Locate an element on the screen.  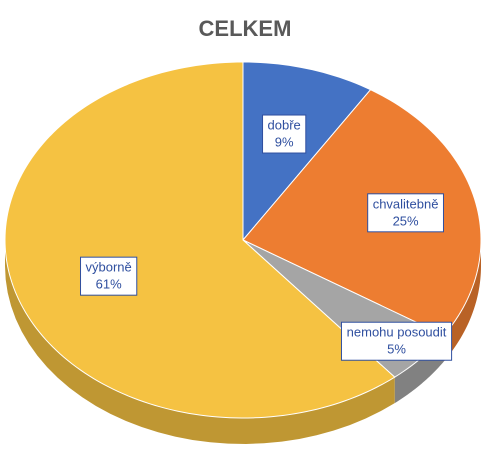
data-label: dobře 9% is located at coordinates (284, 134).